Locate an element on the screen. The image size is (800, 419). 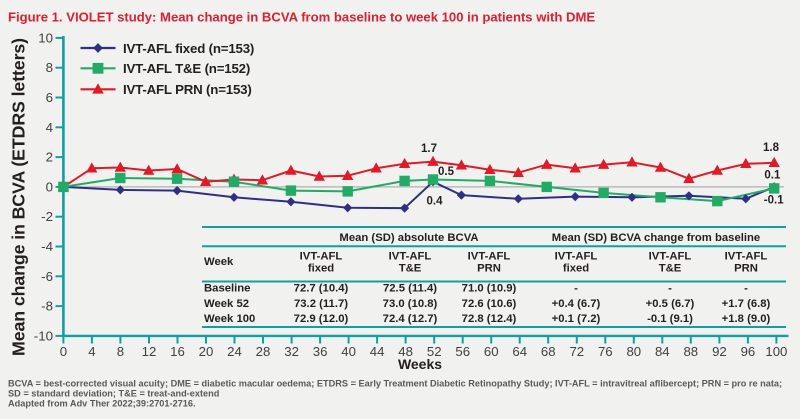
svg-text: 52 is located at coordinates (434, 351).